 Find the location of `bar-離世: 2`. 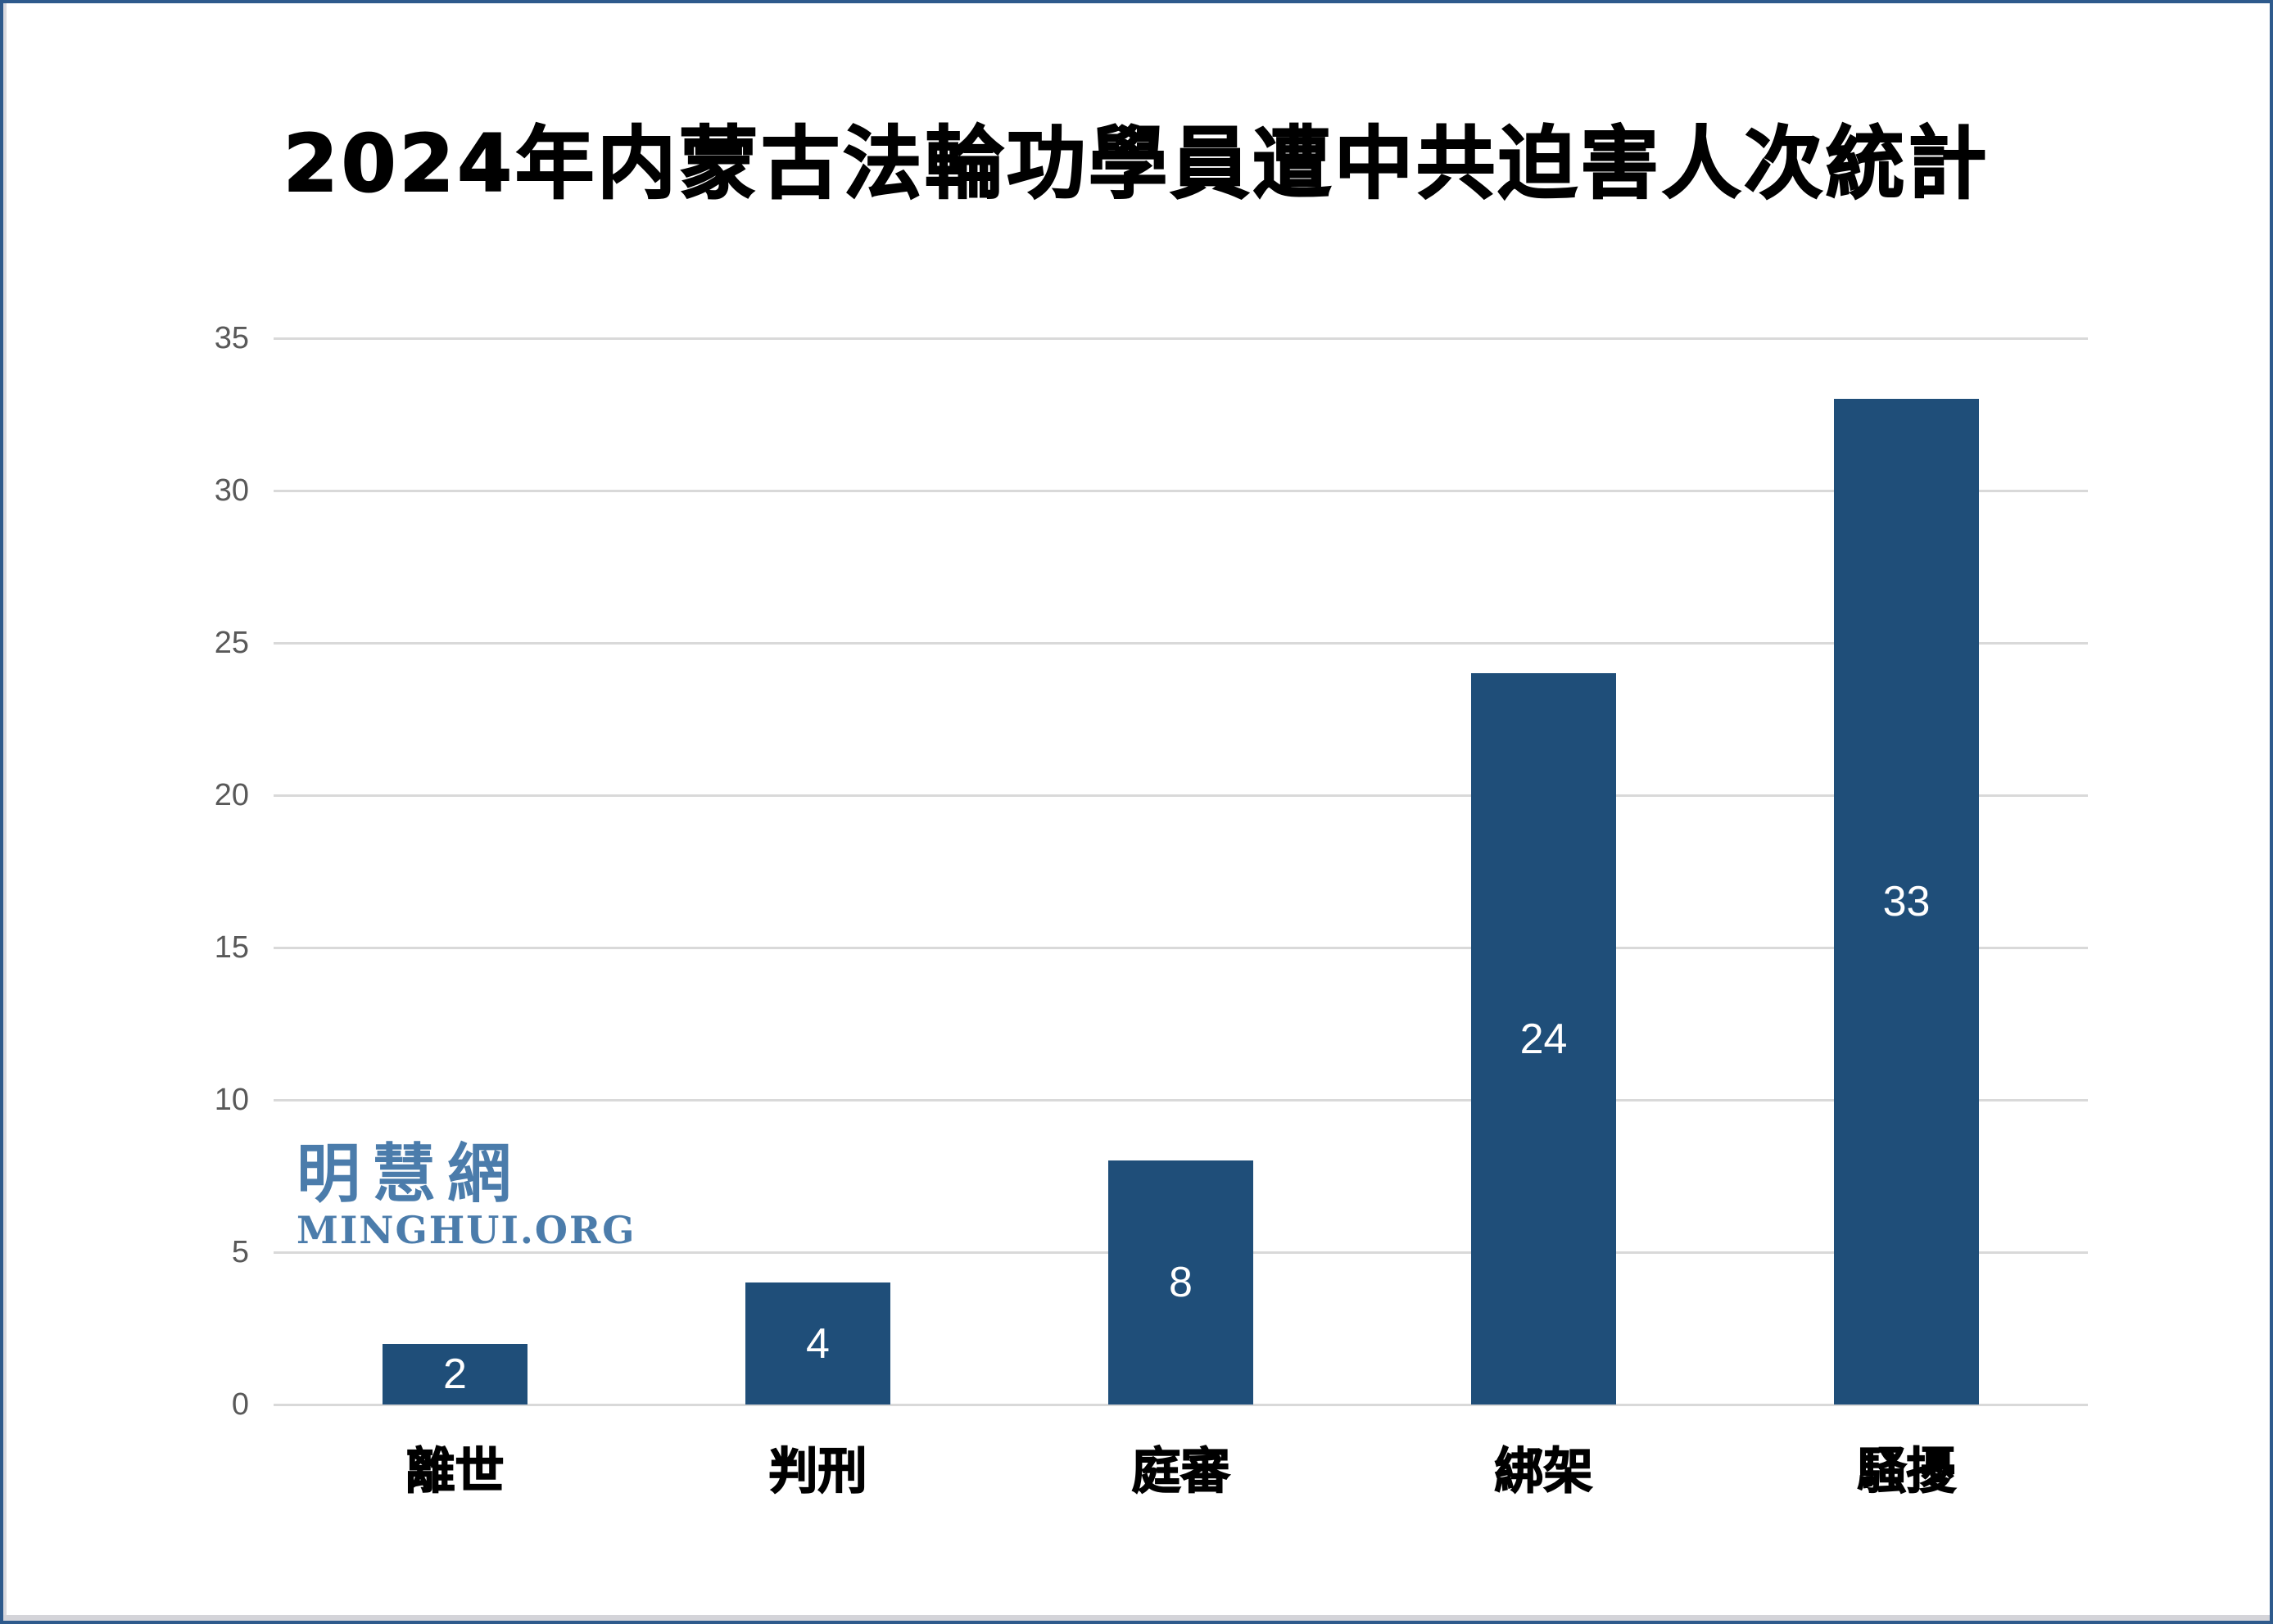

bar-離世: 2 is located at coordinates (455, 1374).